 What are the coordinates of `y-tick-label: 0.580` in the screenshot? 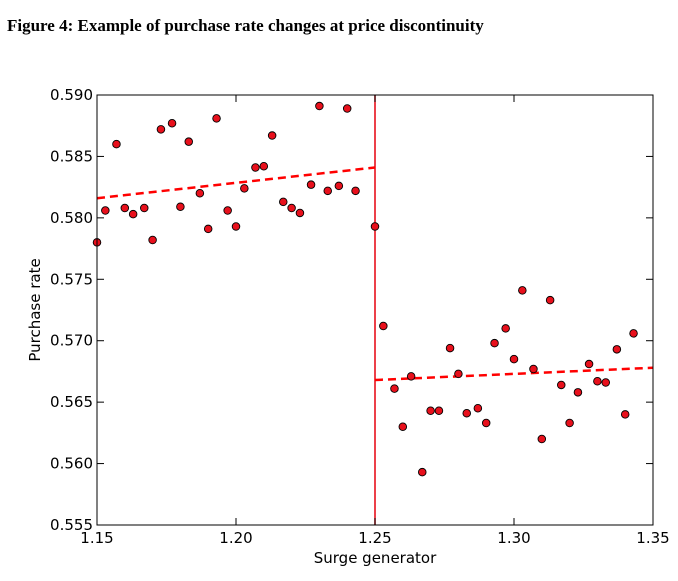 It's located at (71, 218).